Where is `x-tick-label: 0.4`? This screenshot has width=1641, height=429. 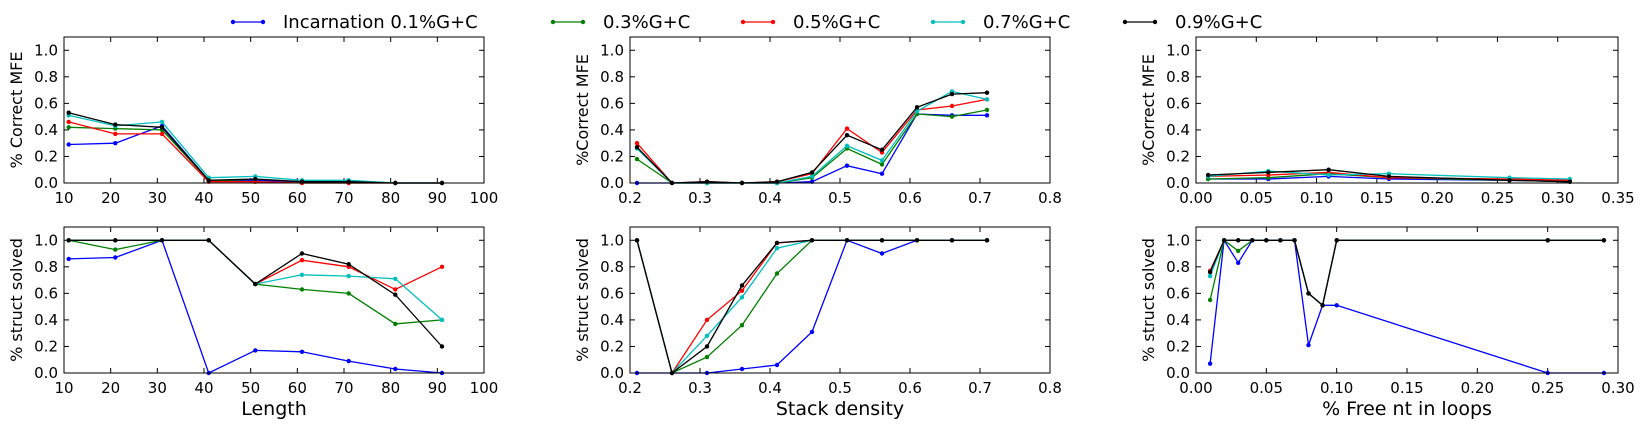
x-tick-label: 0.4 is located at coordinates (770, 388).